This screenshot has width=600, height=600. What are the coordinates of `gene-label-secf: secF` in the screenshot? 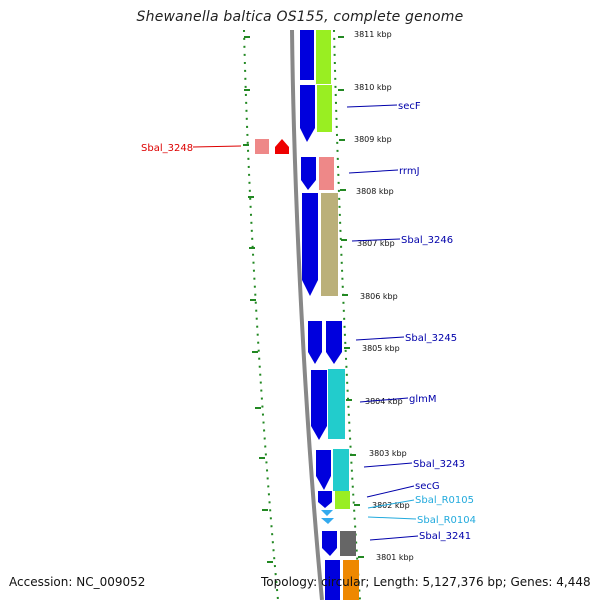 It's located at (409, 106).